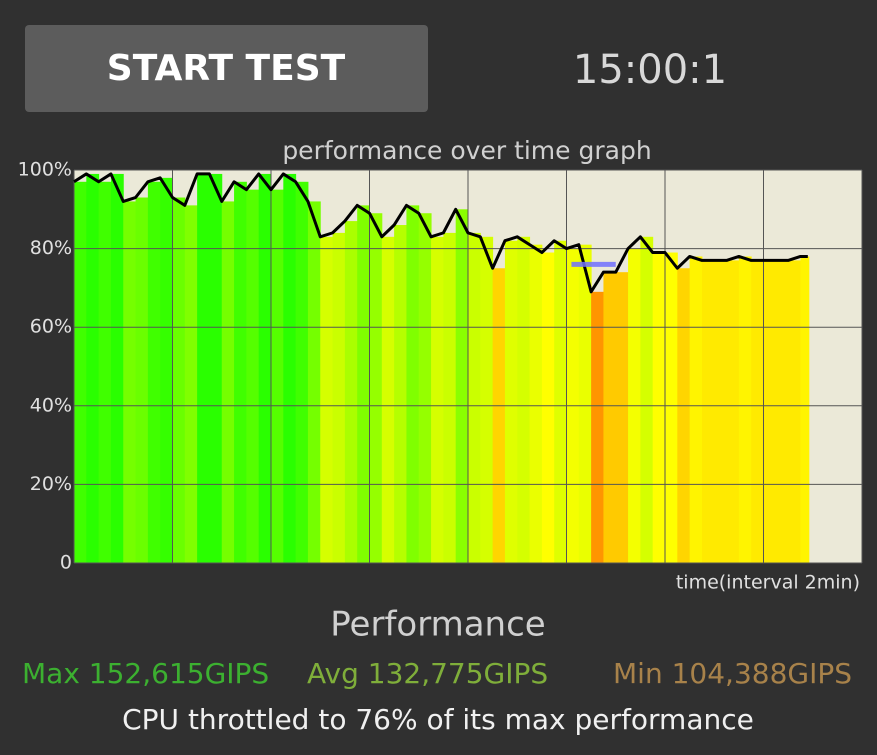 Image resolution: width=877 pixels, height=755 pixels. Describe the element at coordinates (51, 327) in the screenshot. I see `y-tick-label: 60%` at that location.